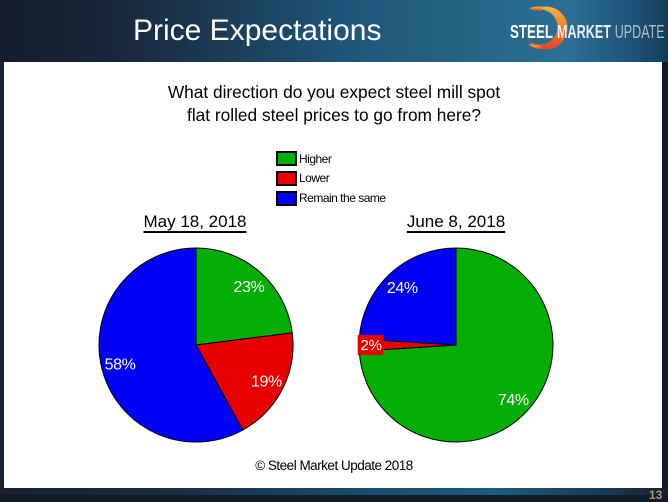 Image resolution: width=668 pixels, height=502 pixels. Describe the element at coordinates (584, 32) in the screenshot. I see `svg-text: MARKET` at that location.